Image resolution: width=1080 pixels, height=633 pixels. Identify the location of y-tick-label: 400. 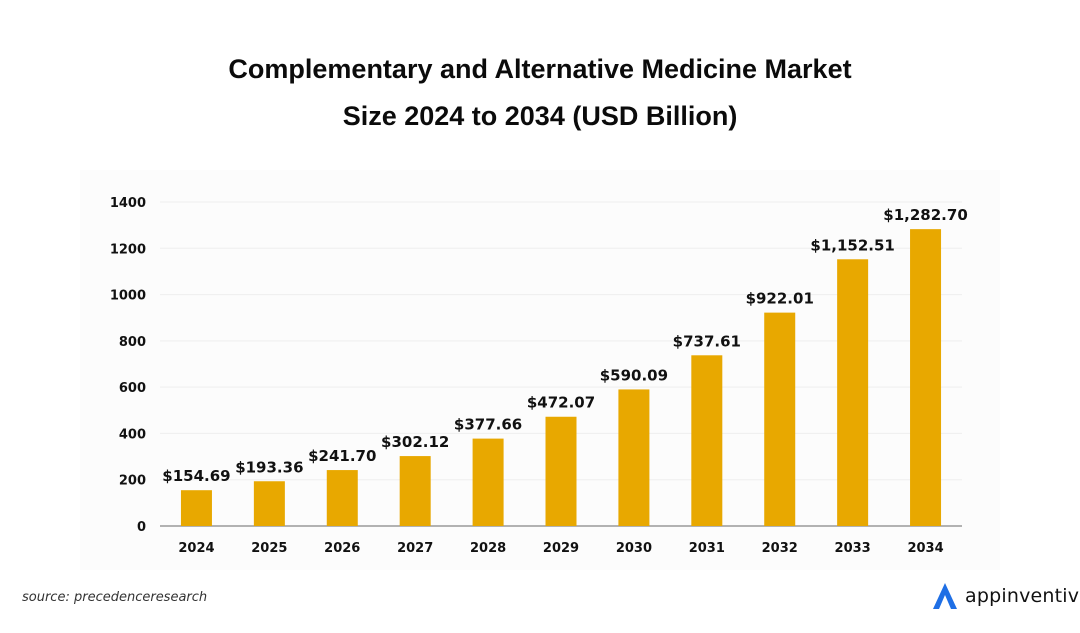
(132, 434).